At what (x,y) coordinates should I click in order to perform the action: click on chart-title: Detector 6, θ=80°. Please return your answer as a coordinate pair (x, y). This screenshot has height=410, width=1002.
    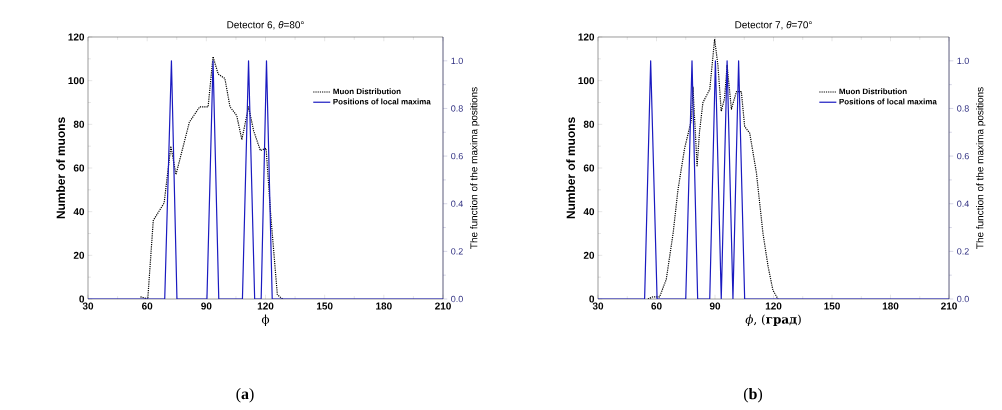
    Looking at the image, I should click on (265, 25).